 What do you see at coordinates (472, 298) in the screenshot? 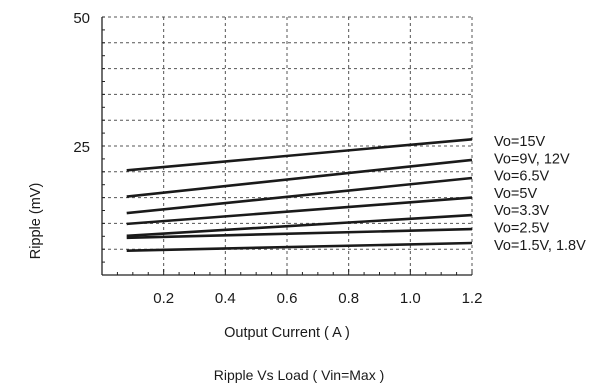
I see `x-tick-label: 1.2` at bounding box center [472, 298].